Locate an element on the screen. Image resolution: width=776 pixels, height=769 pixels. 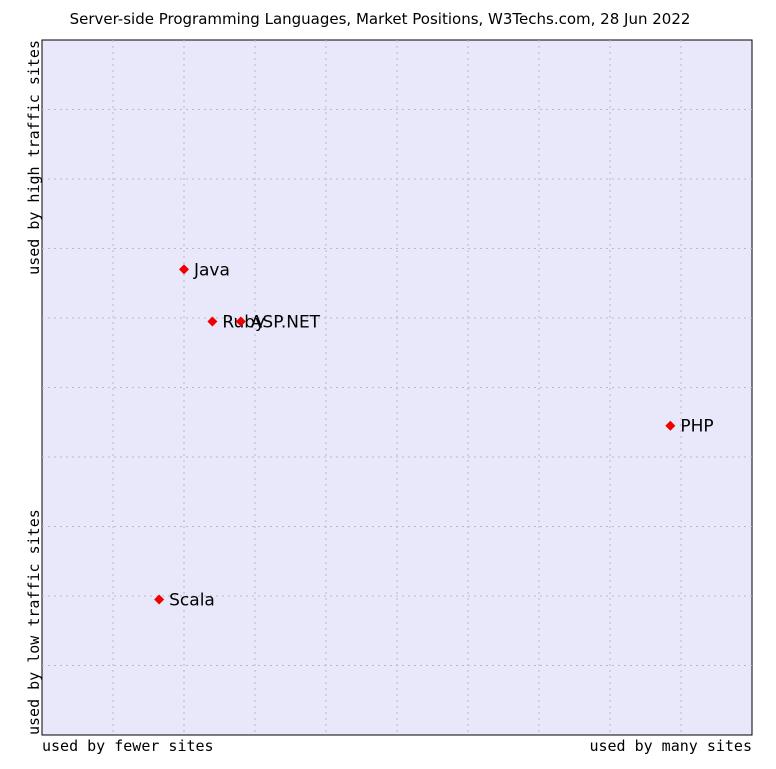
data-point-label: Scala is located at coordinates (192, 600).